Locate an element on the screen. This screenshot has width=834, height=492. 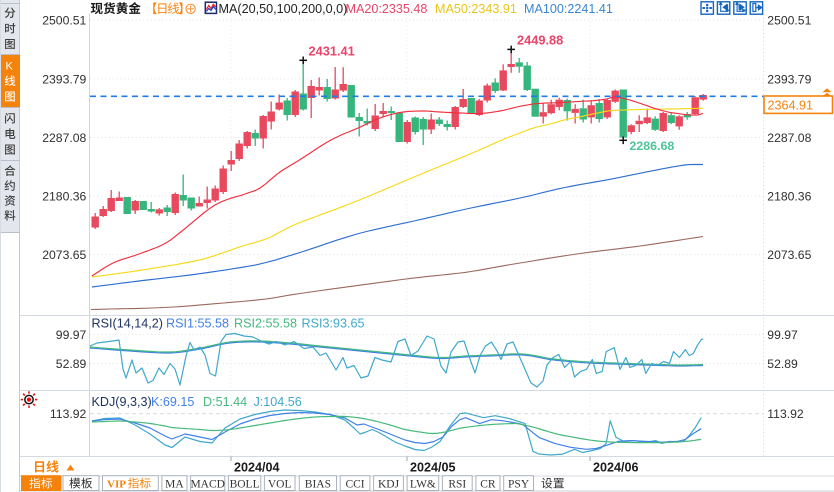
svg-text: J:104.56 is located at coordinates (278, 402).